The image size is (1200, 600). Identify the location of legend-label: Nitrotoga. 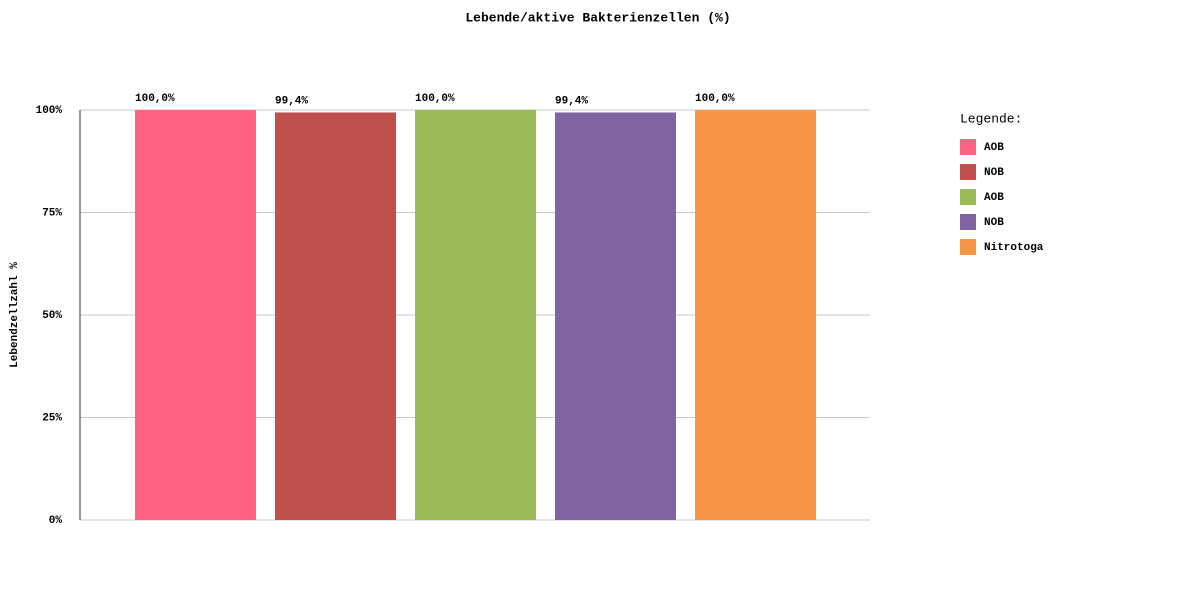
(1014, 248).